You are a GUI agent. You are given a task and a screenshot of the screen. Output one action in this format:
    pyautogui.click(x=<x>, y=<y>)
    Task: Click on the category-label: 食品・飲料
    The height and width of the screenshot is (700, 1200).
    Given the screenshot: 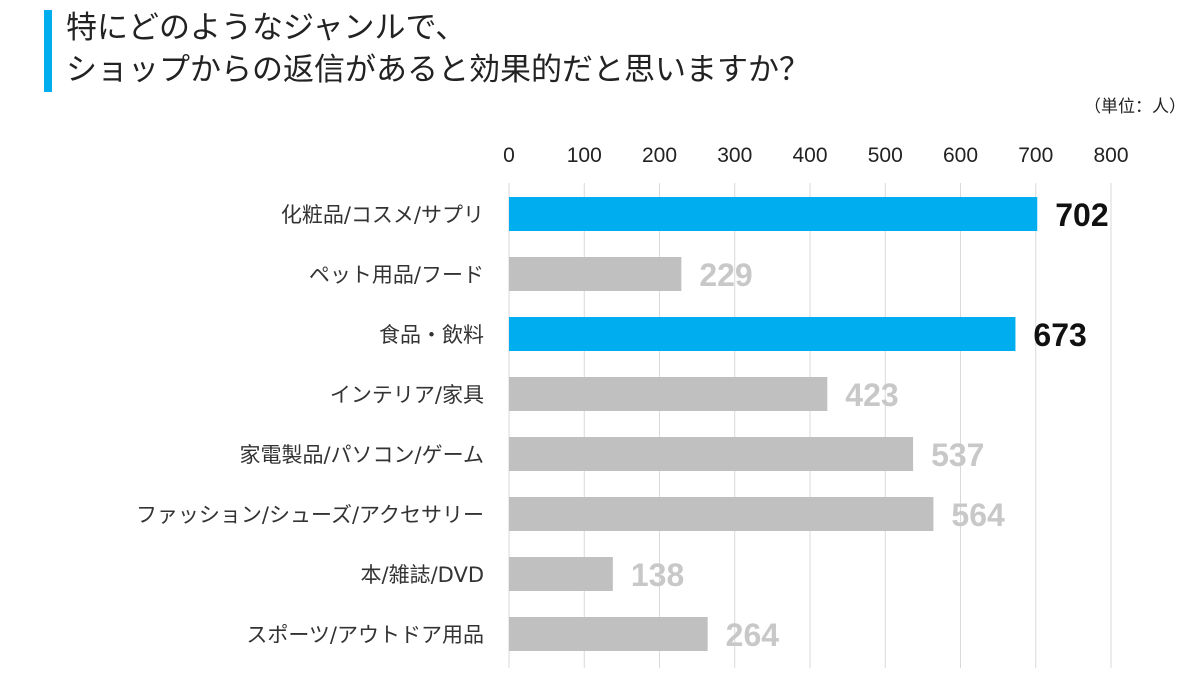 What is the action you would take?
    pyautogui.click(x=431, y=335)
    